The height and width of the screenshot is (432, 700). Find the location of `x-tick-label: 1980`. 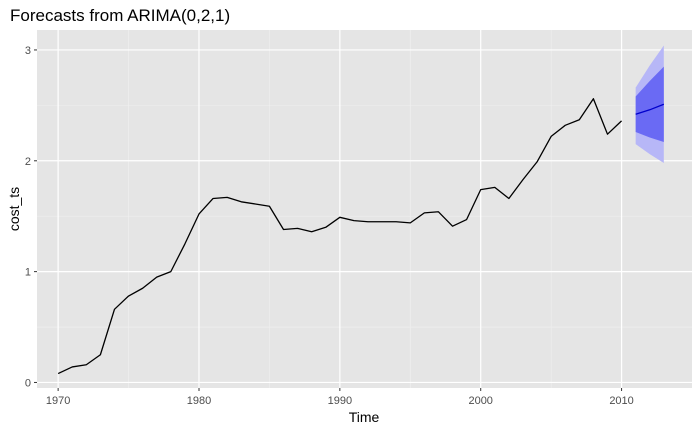

x-tick-label: 1980 is located at coordinates (199, 401).